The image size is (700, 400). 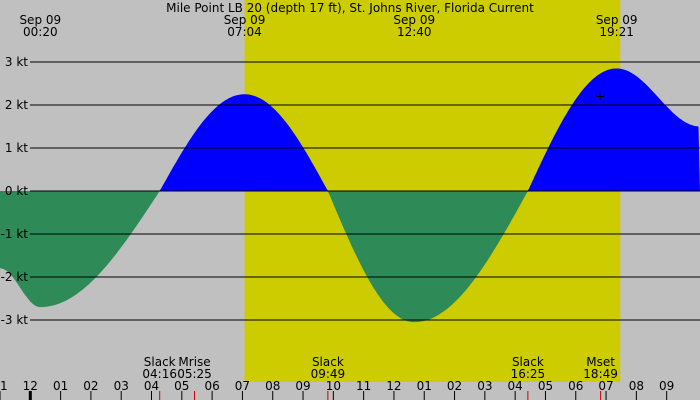 What do you see at coordinates (333, 386) in the screenshot?
I see `x-tick-label: 10` at bounding box center [333, 386].